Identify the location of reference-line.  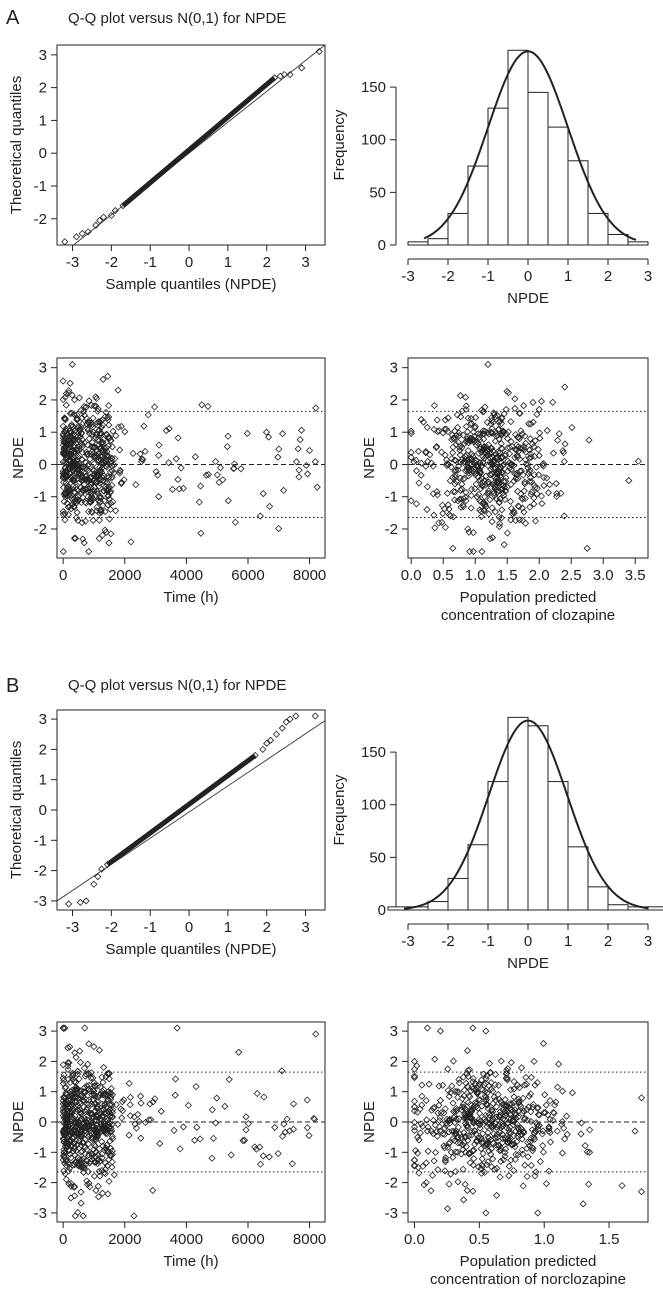
(191, 811).